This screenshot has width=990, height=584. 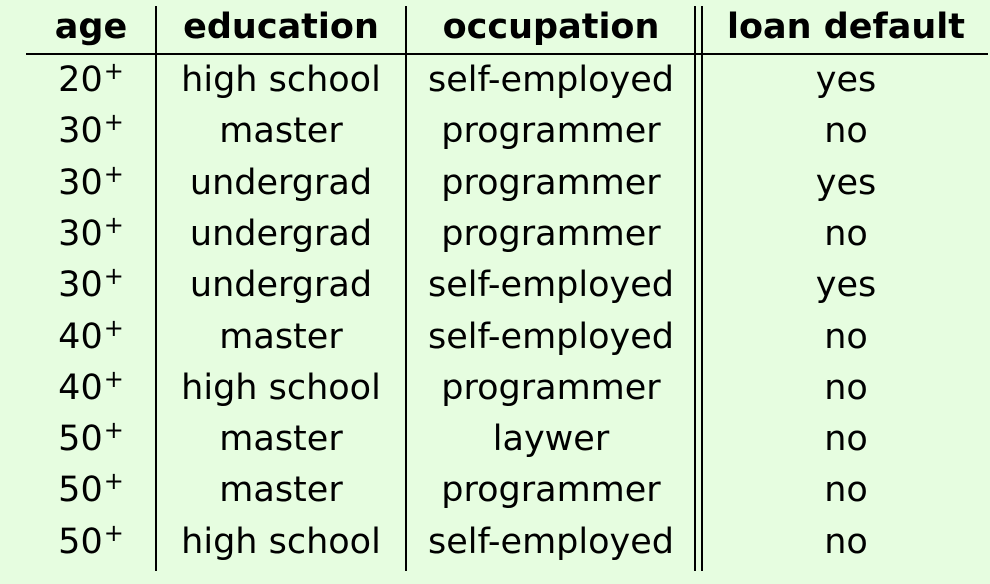 What do you see at coordinates (551, 27) in the screenshot?
I see `header-occupation: occupation` at bounding box center [551, 27].